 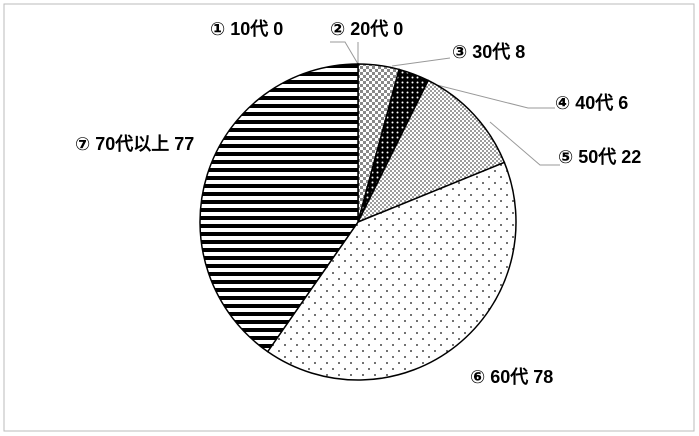 I want to click on value-label: 8, so click(x=520, y=52).